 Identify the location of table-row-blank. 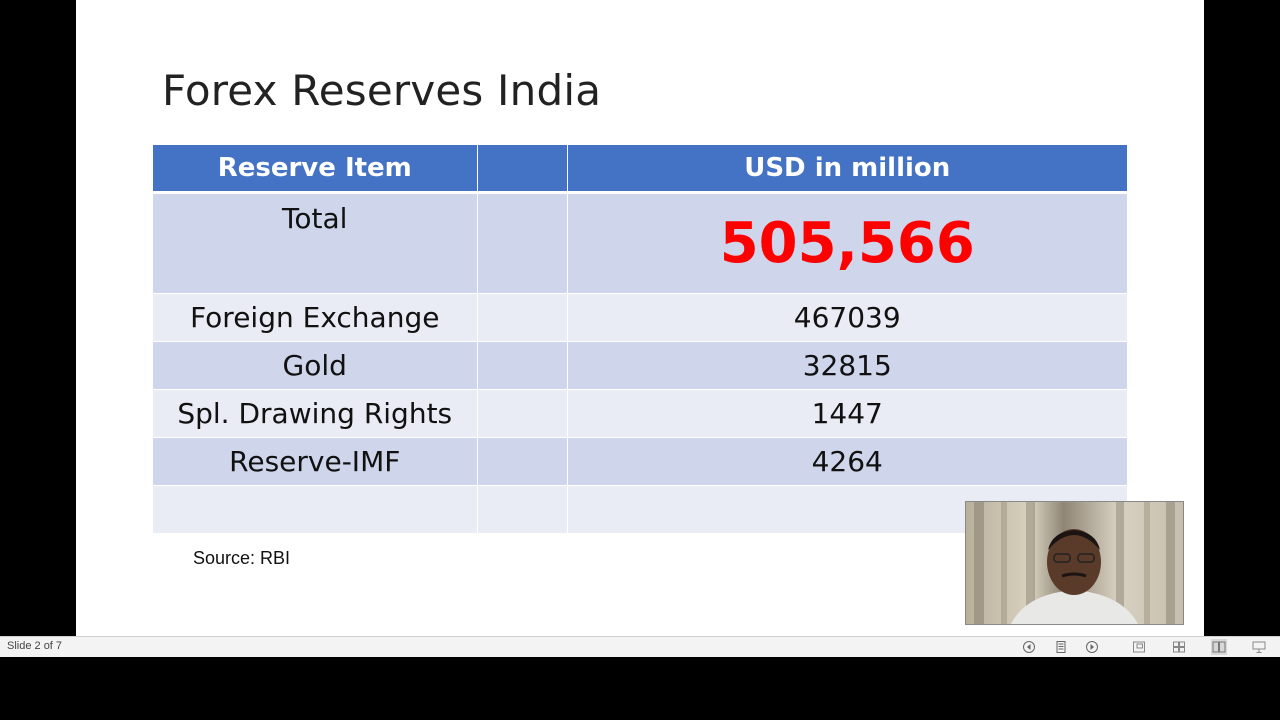
(640, 509).